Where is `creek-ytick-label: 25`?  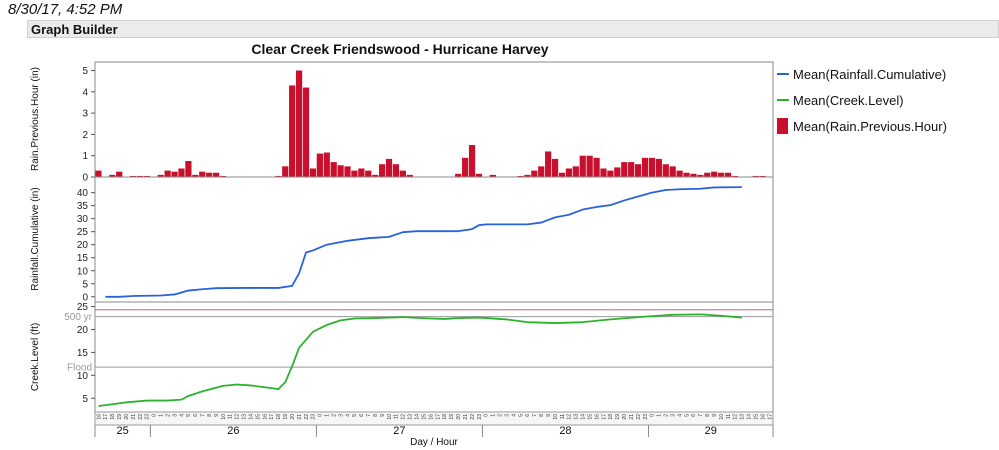 creek-ytick-label: 25 is located at coordinates (83, 307).